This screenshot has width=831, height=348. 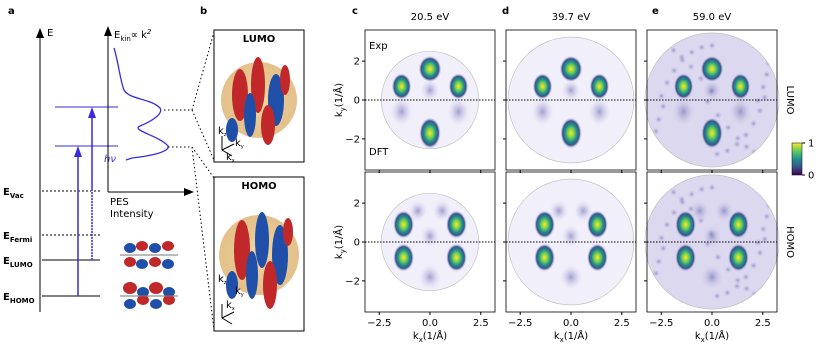 I want to click on x-axis-label-part: k, so click(x=557, y=336).